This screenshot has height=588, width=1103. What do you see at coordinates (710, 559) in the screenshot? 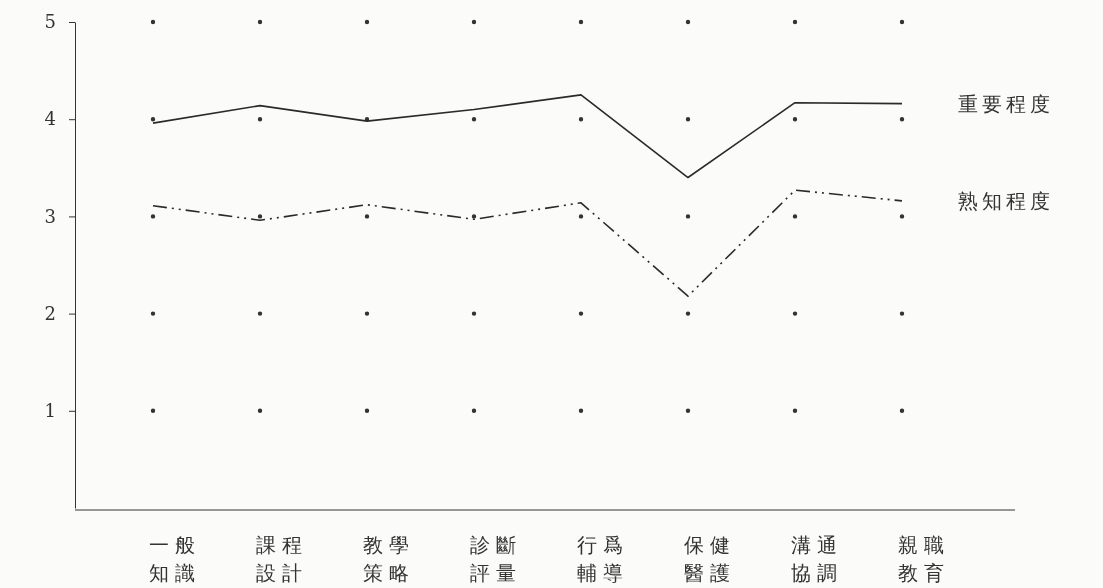
I see `x-tick-label: 保健醫護` at bounding box center [710, 559].